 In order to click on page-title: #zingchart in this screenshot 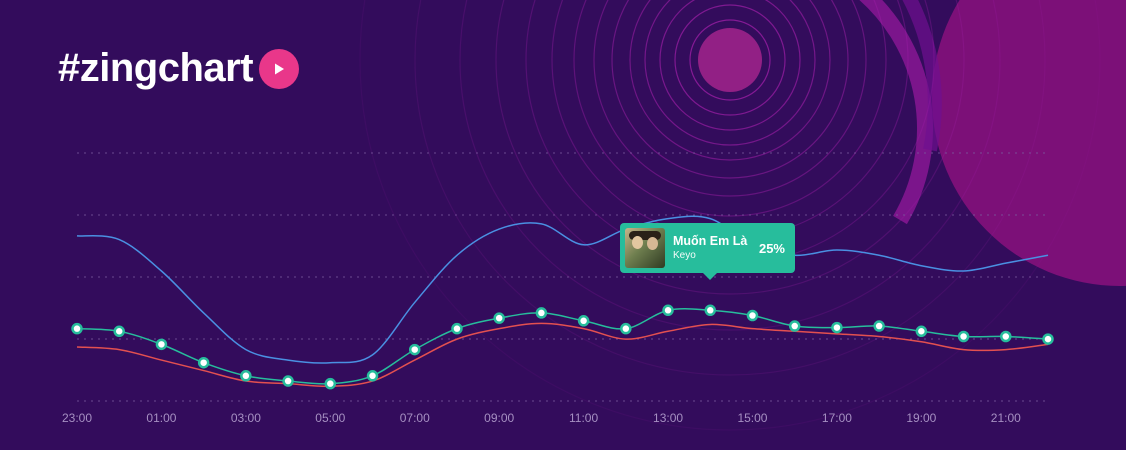, I will do `click(156, 68)`.